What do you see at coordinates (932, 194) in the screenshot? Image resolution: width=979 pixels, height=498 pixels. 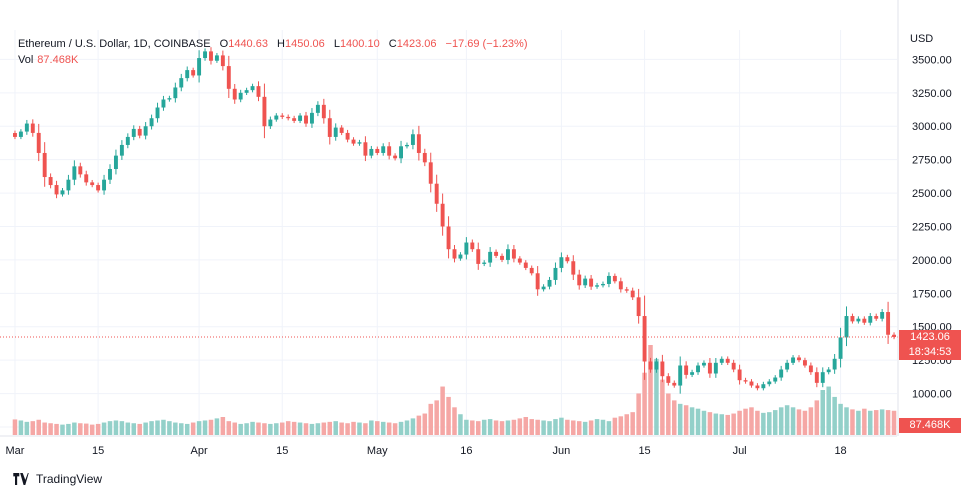 I see `y-tick-label: 2500.00` at bounding box center [932, 194].